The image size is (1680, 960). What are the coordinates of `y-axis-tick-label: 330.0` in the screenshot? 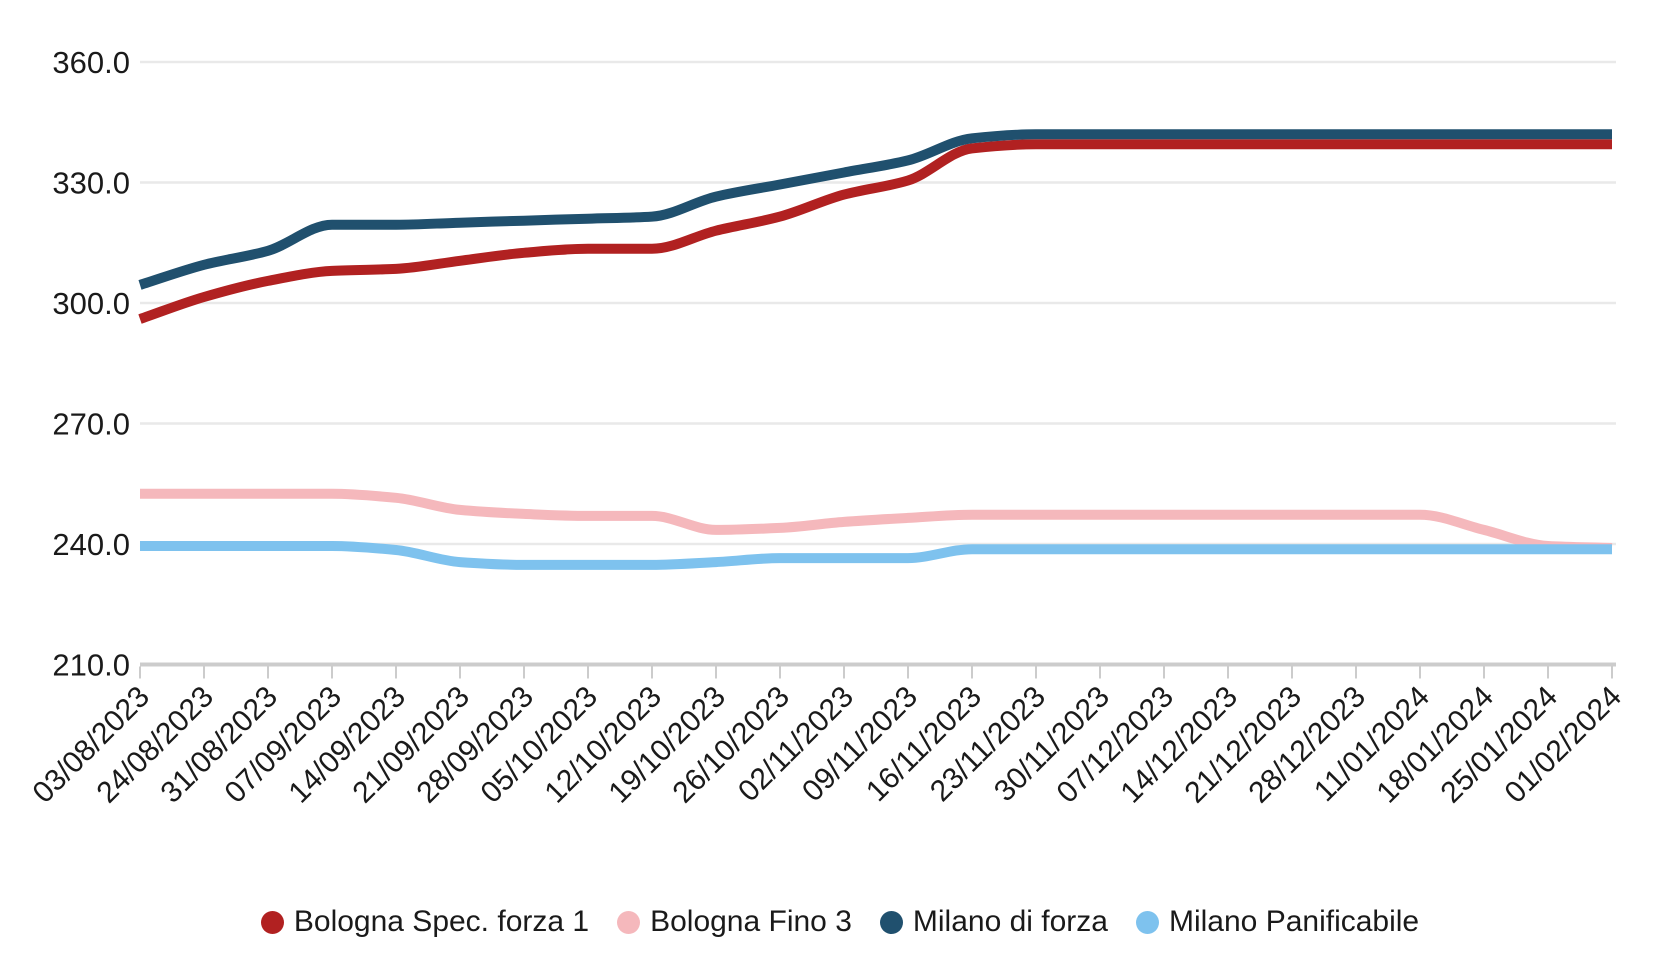 It's located at (91, 183).